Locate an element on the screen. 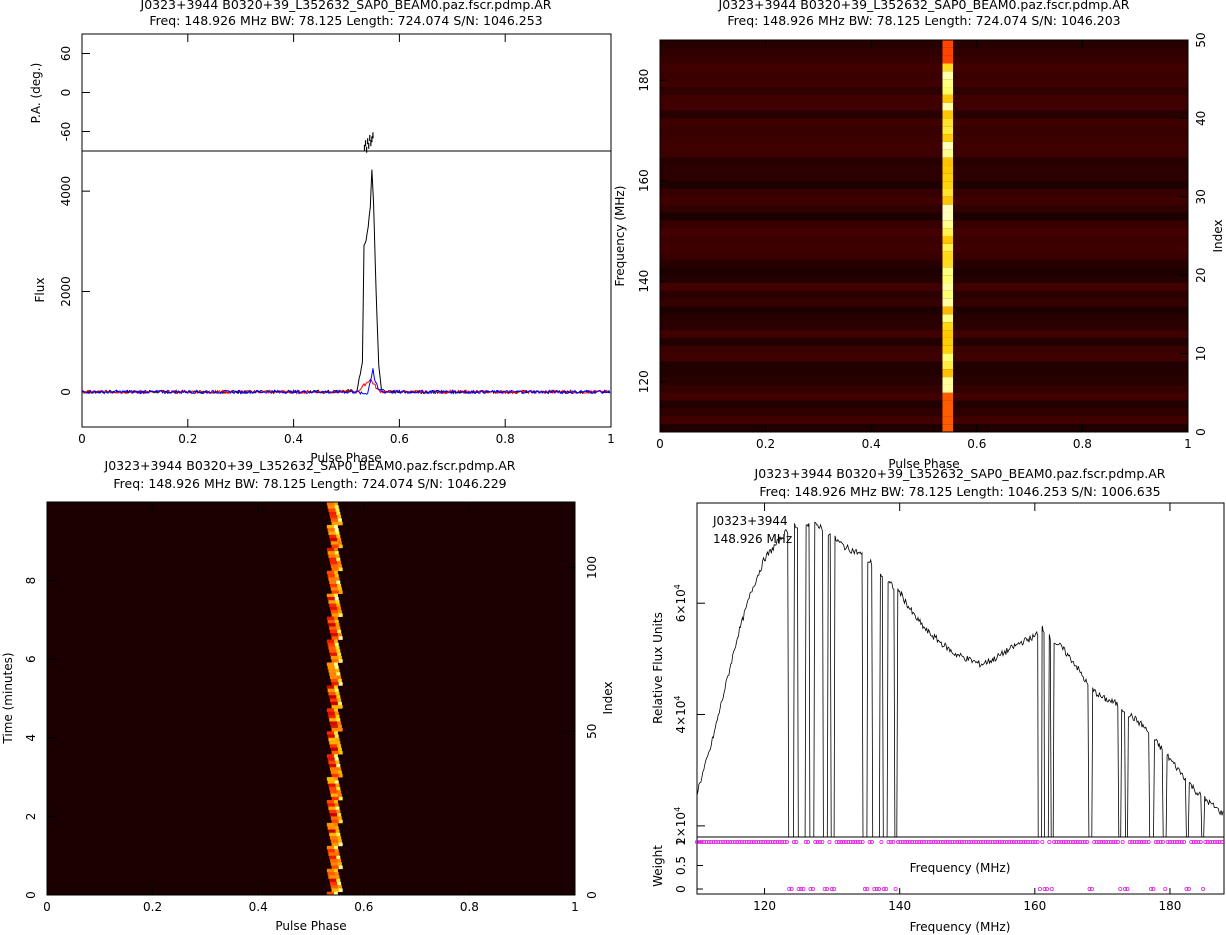 This screenshot has height=935, width=1226. freqphase-x-label: Pulse Phase is located at coordinates (923, 464).